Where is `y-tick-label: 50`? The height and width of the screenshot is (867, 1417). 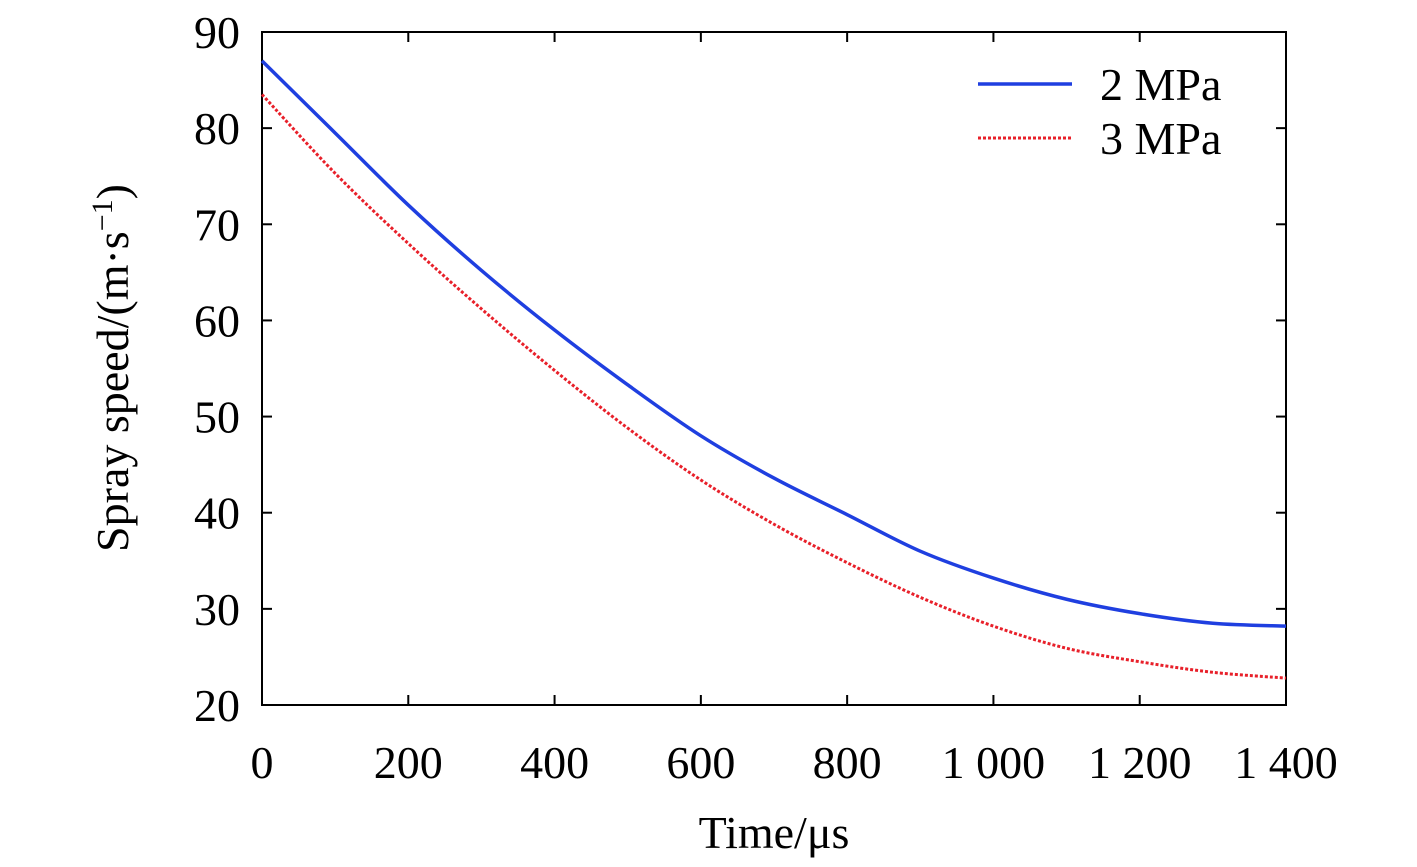
y-tick-label: 50 is located at coordinates (217, 417).